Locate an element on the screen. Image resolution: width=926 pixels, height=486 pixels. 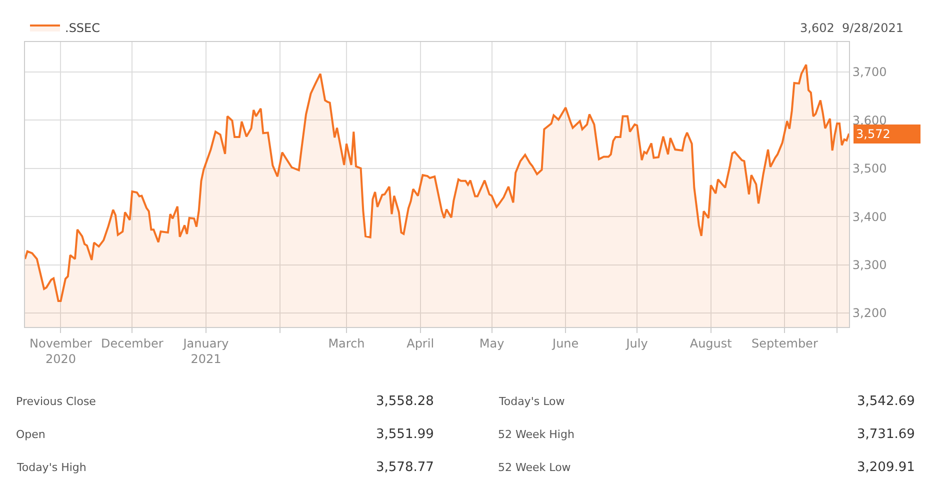
annotation: 3,572 is located at coordinates (873, 134).